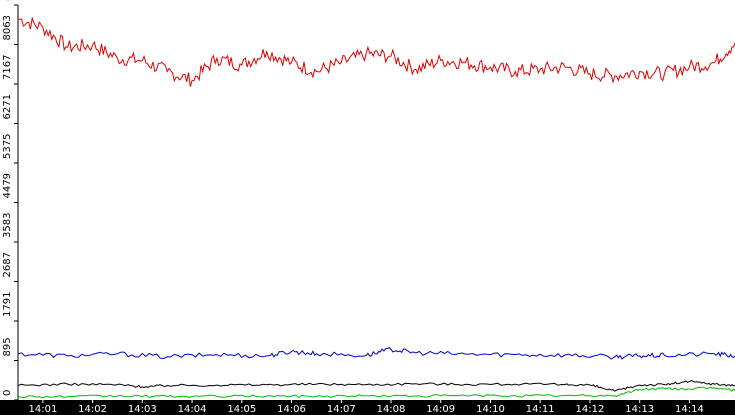 The height and width of the screenshot is (415, 735). I want to click on x-tick-label: 14:07, so click(341, 409).